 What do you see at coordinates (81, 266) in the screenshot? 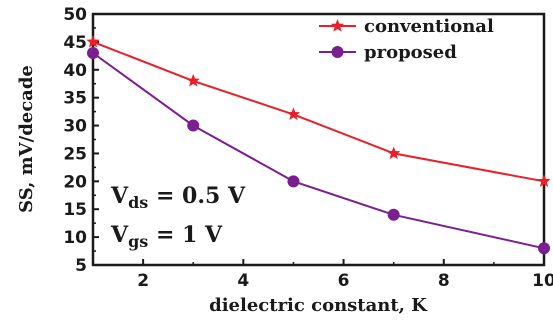
I see `y-tick-label: 5` at bounding box center [81, 266].